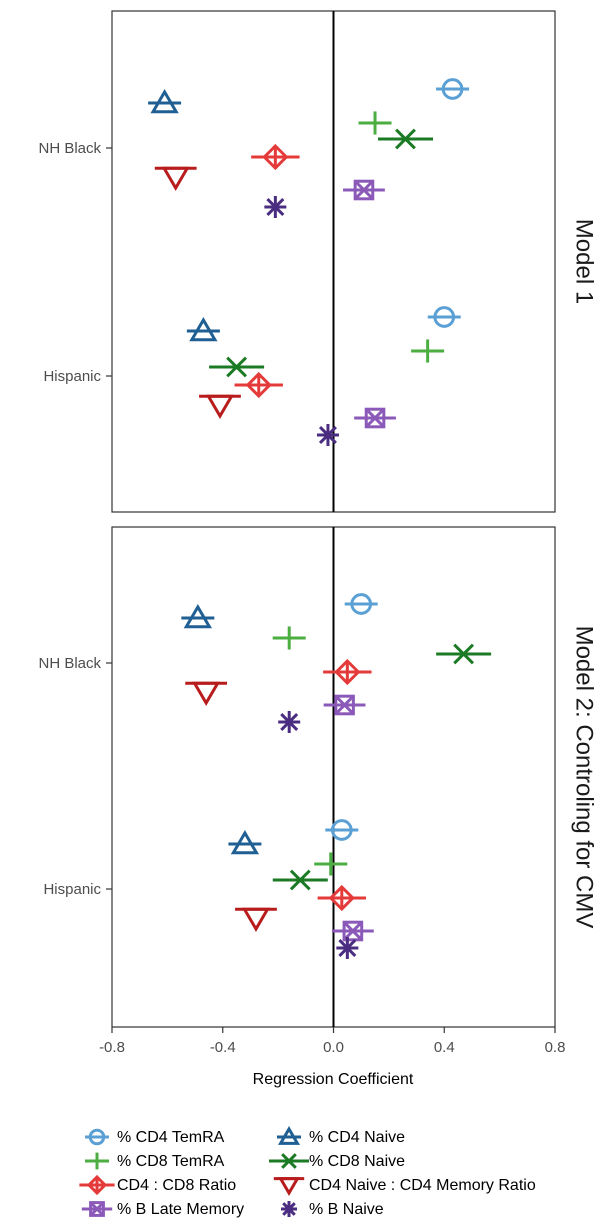 This screenshot has height=1228, width=608. What do you see at coordinates (357, 1161) in the screenshot?
I see `legend-label: % CD8 Naive` at bounding box center [357, 1161].